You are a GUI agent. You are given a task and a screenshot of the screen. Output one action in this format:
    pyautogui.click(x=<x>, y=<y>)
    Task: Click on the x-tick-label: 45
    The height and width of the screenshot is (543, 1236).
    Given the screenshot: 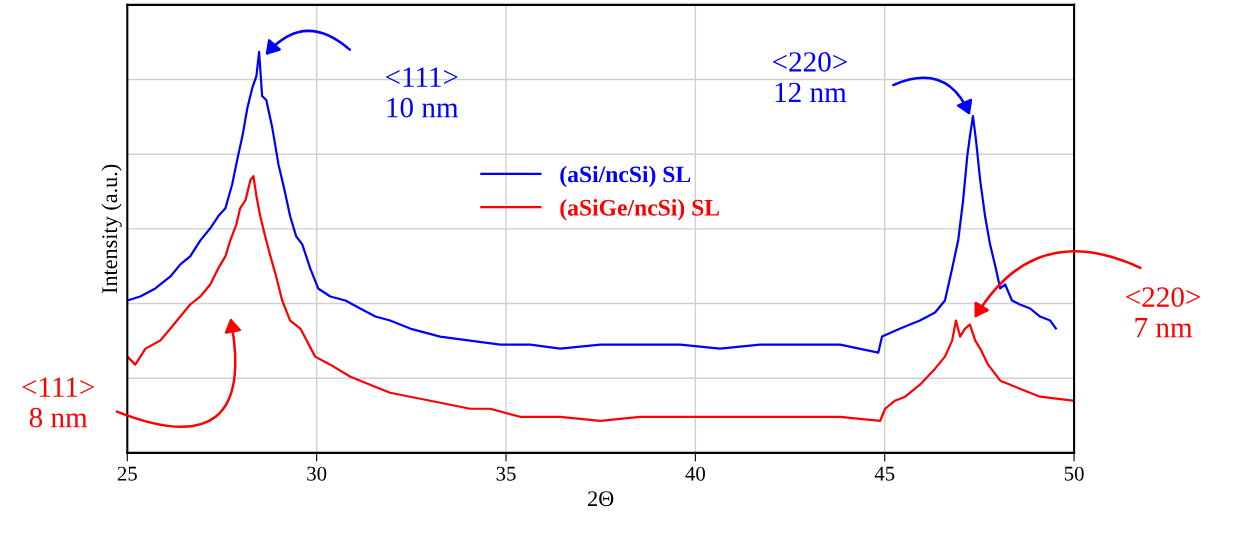 What is the action you would take?
    pyautogui.click(x=884, y=473)
    